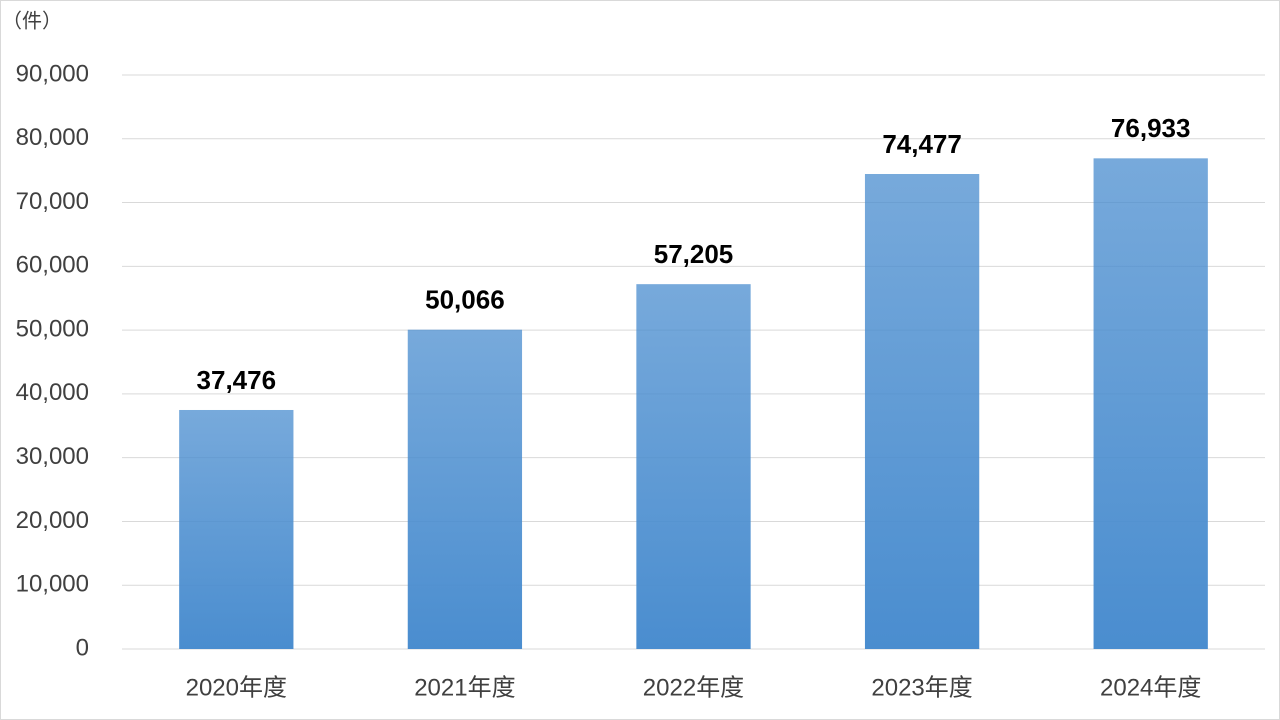  I want to click on value-label: 57,205, so click(694, 254).